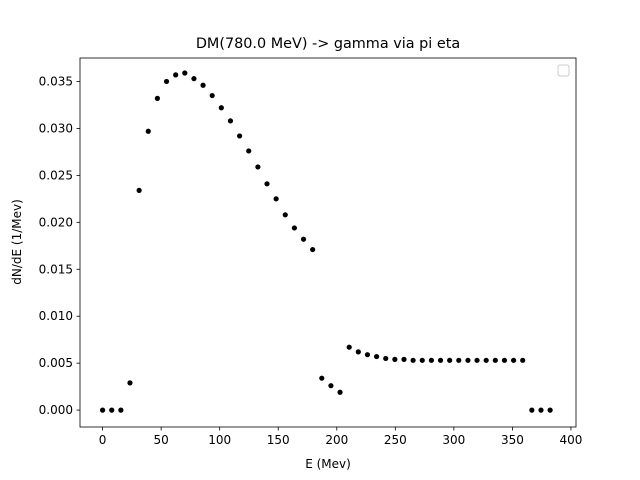  Describe the element at coordinates (56, 269) in the screenshot. I see `y-tick-label: 0.015` at that location.